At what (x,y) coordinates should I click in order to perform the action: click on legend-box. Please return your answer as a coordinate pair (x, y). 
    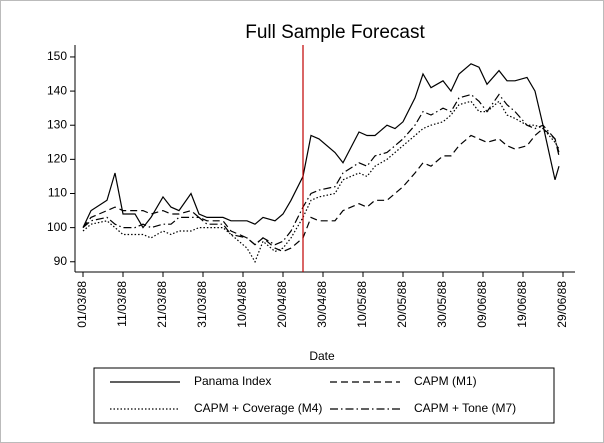
    Looking at the image, I should click on (324, 395).